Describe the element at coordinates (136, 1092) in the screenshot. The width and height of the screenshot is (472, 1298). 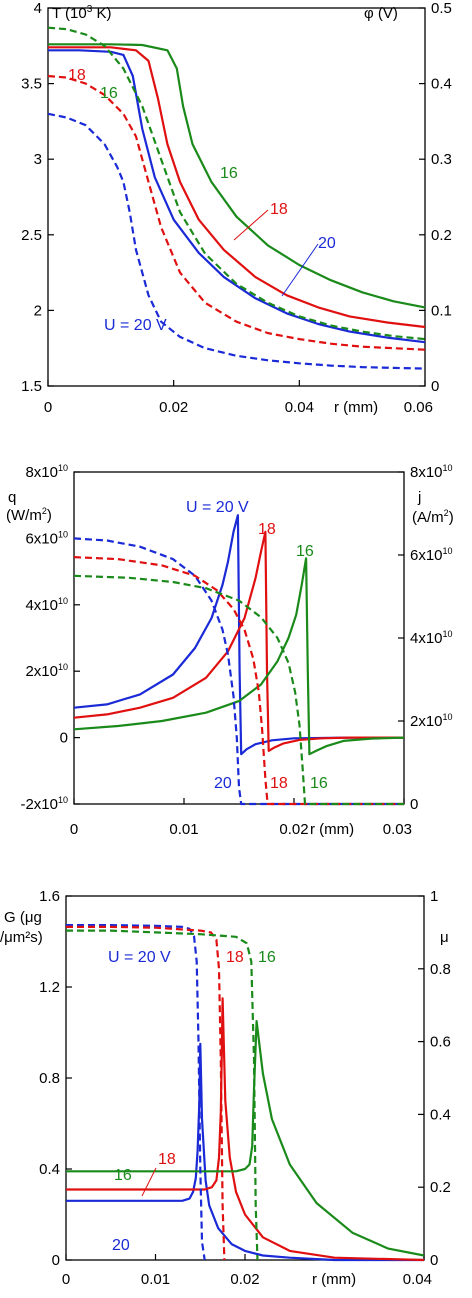
I see `series-μ-20` at that location.